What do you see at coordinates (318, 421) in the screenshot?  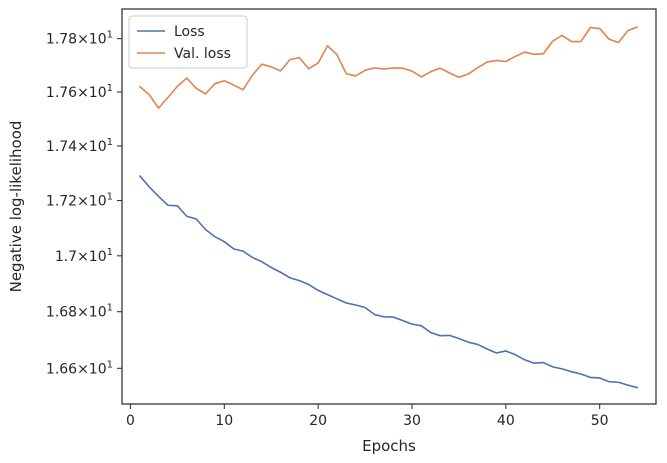 I see `x-tick-label: 20` at bounding box center [318, 421].